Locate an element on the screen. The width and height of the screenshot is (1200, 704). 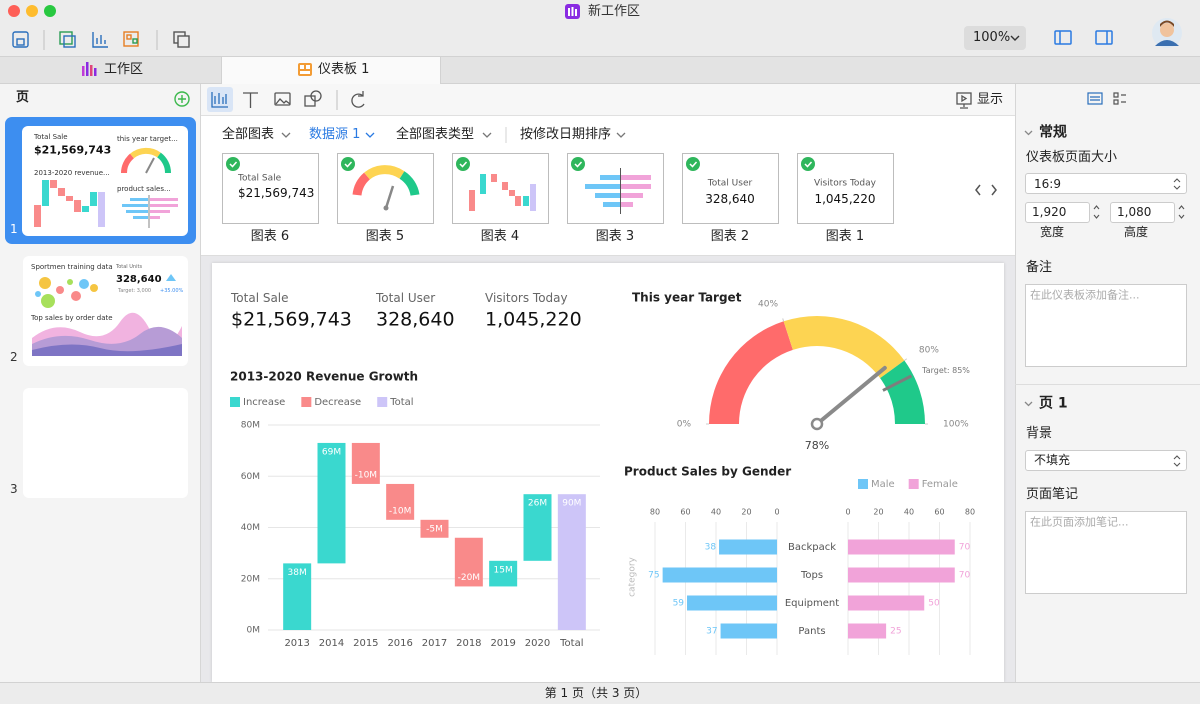
active-tab is located at coordinates (331, 70).